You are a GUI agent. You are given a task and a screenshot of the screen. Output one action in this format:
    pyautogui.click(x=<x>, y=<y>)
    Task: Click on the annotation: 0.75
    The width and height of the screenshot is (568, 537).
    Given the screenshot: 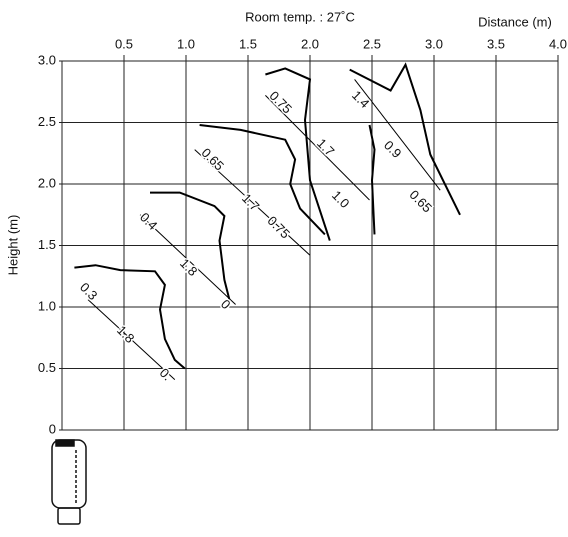 What is the action you would take?
    pyautogui.click(x=280, y=102)
    